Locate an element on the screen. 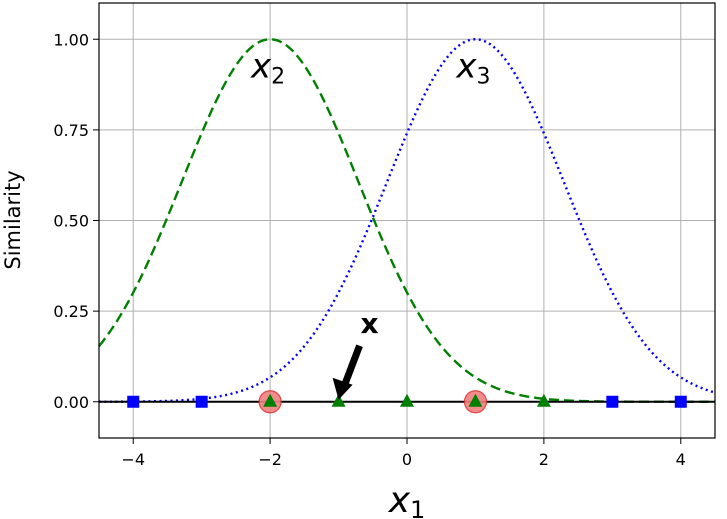 Image resolution: width=727 pixels, height=519 pixels. annotation-arrow-shaft is located at coordinates (351, 366).